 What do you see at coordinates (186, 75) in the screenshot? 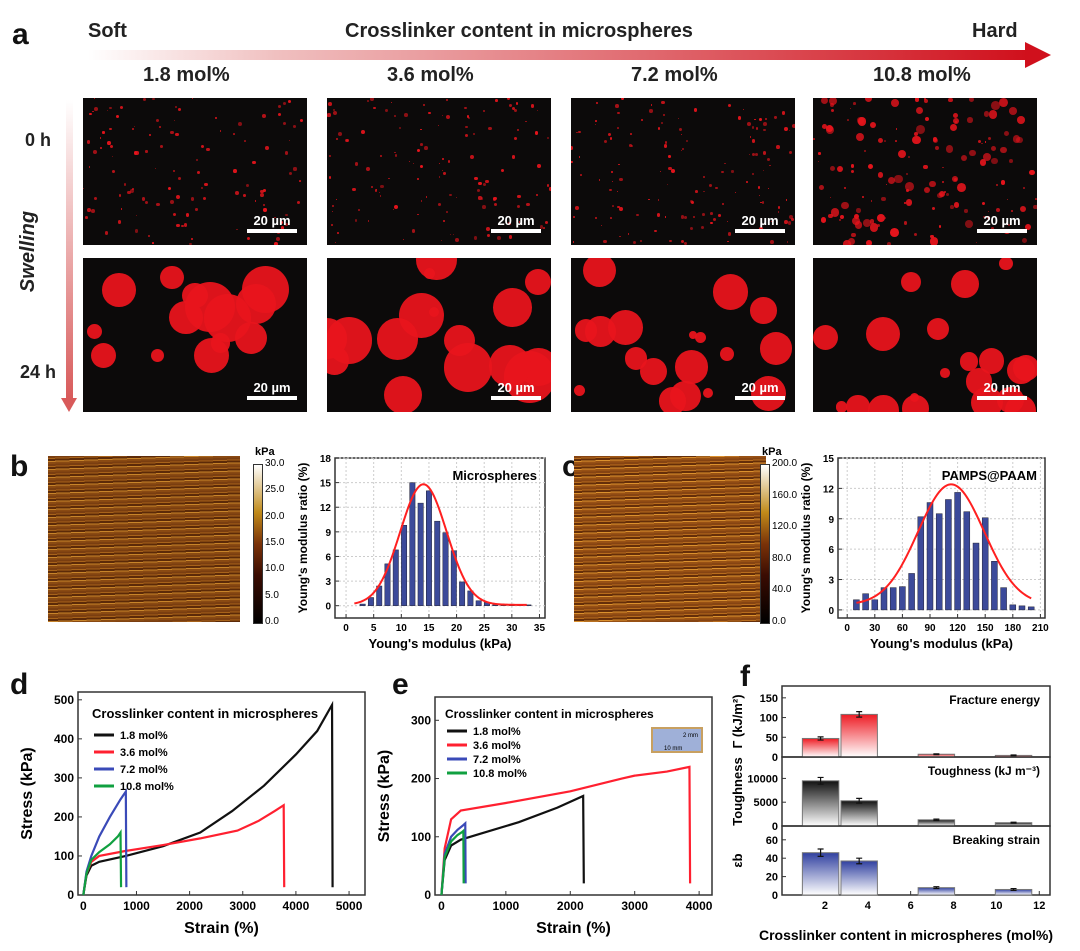
I see `column-label: 1.8 mol%` at bounding box center [186, 75].